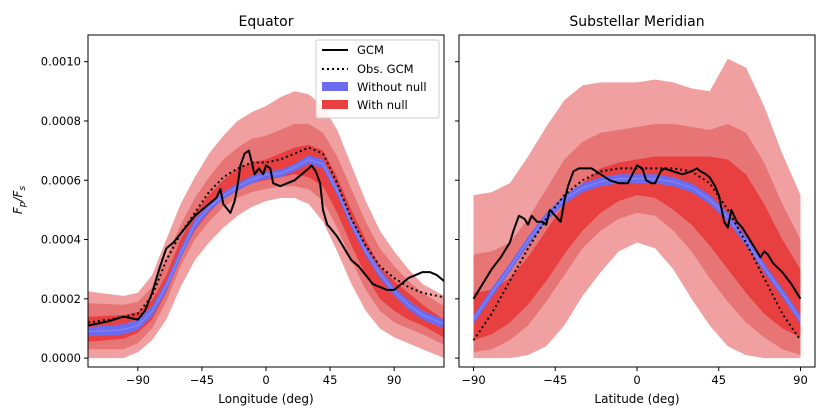  Describe the element at coordinates (266, 22) in the screenshot. I see `equator-title: Equator` at that location.